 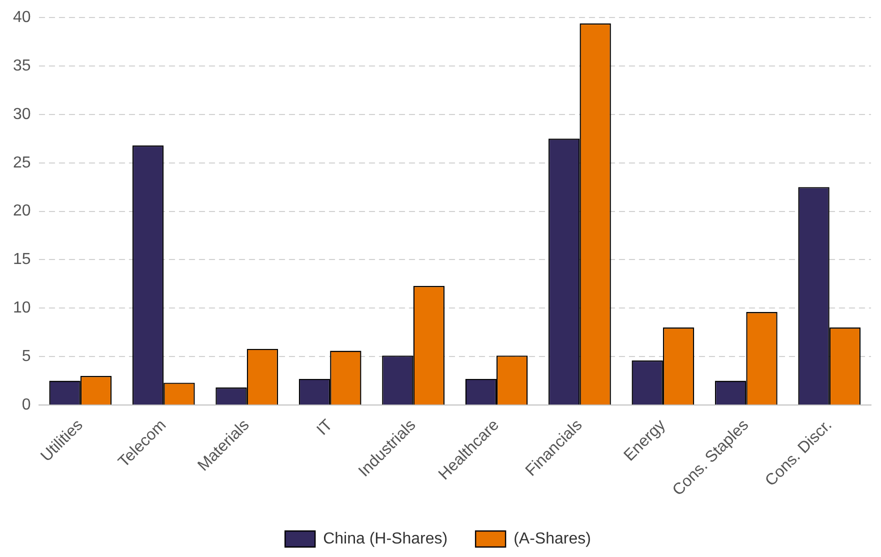 What do you see at coordinates (22, 114) in the screenshot?
I see `y-tick-label: 30` at bounding box center [22, 114].